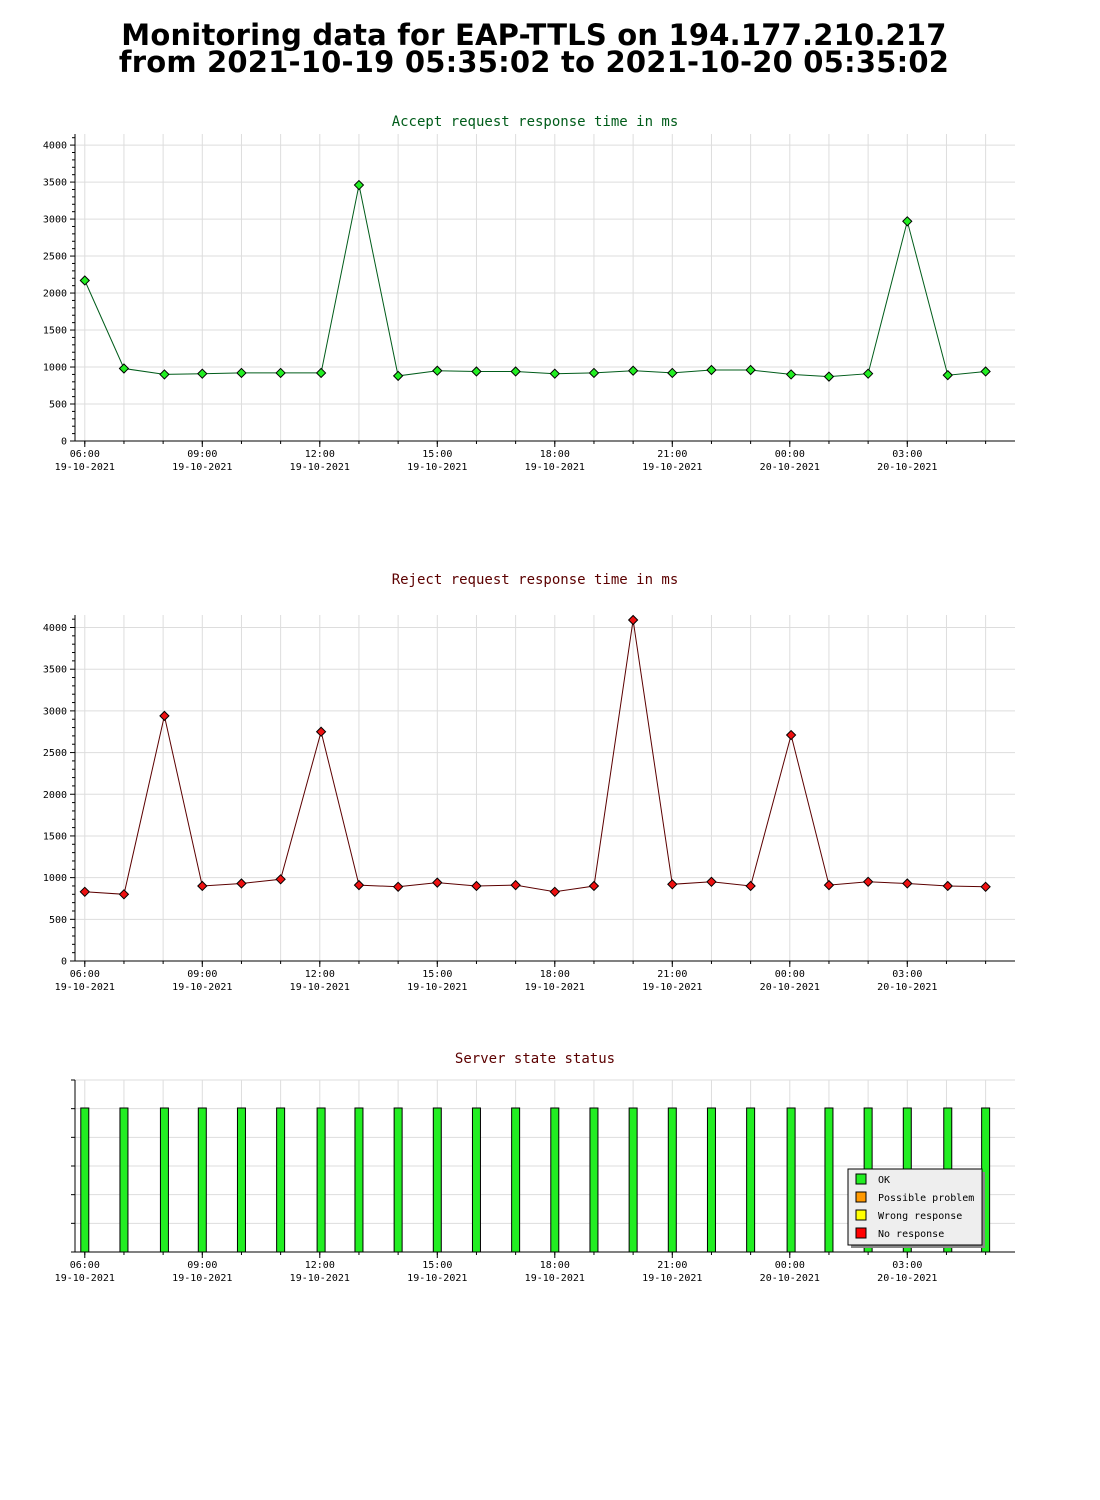 The height and width of the screenshot is (1500, 1100). I want to click on legend-label: Wrong response, so click(920, 1216).